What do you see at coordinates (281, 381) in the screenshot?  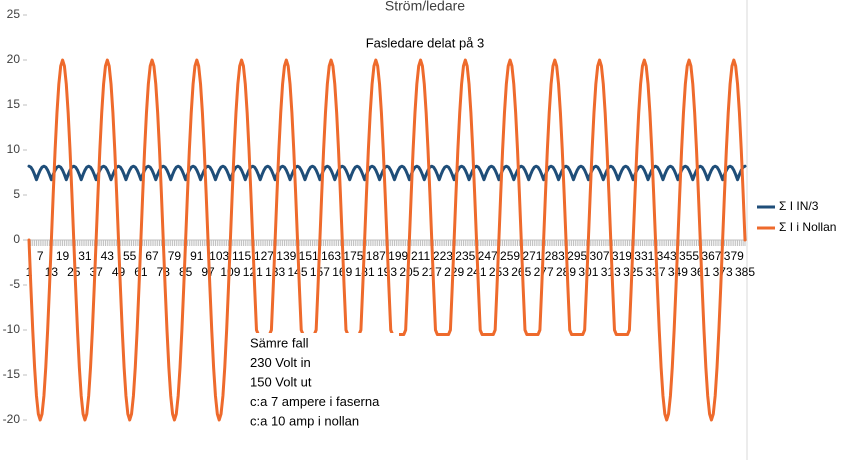 I see `annotation-line: 150 Volt ut` at bounding box center [281, 381].